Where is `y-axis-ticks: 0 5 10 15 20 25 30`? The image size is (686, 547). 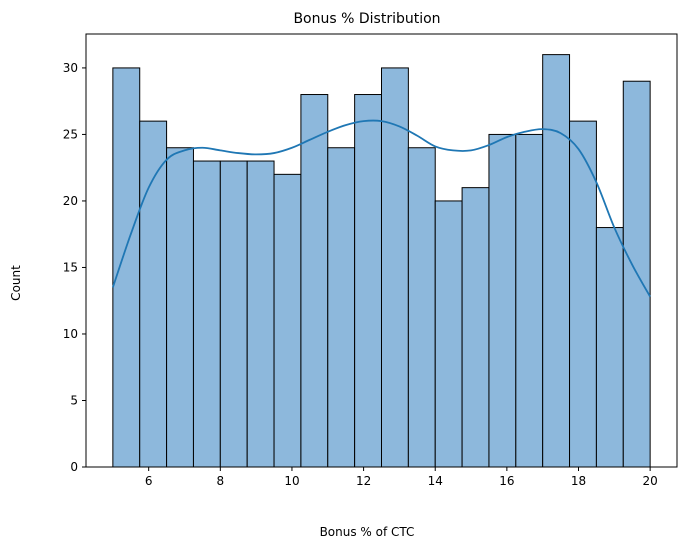
y-axis-ticks: 0 5 10 15 20 25 30 is located at coordinates (74, 267).